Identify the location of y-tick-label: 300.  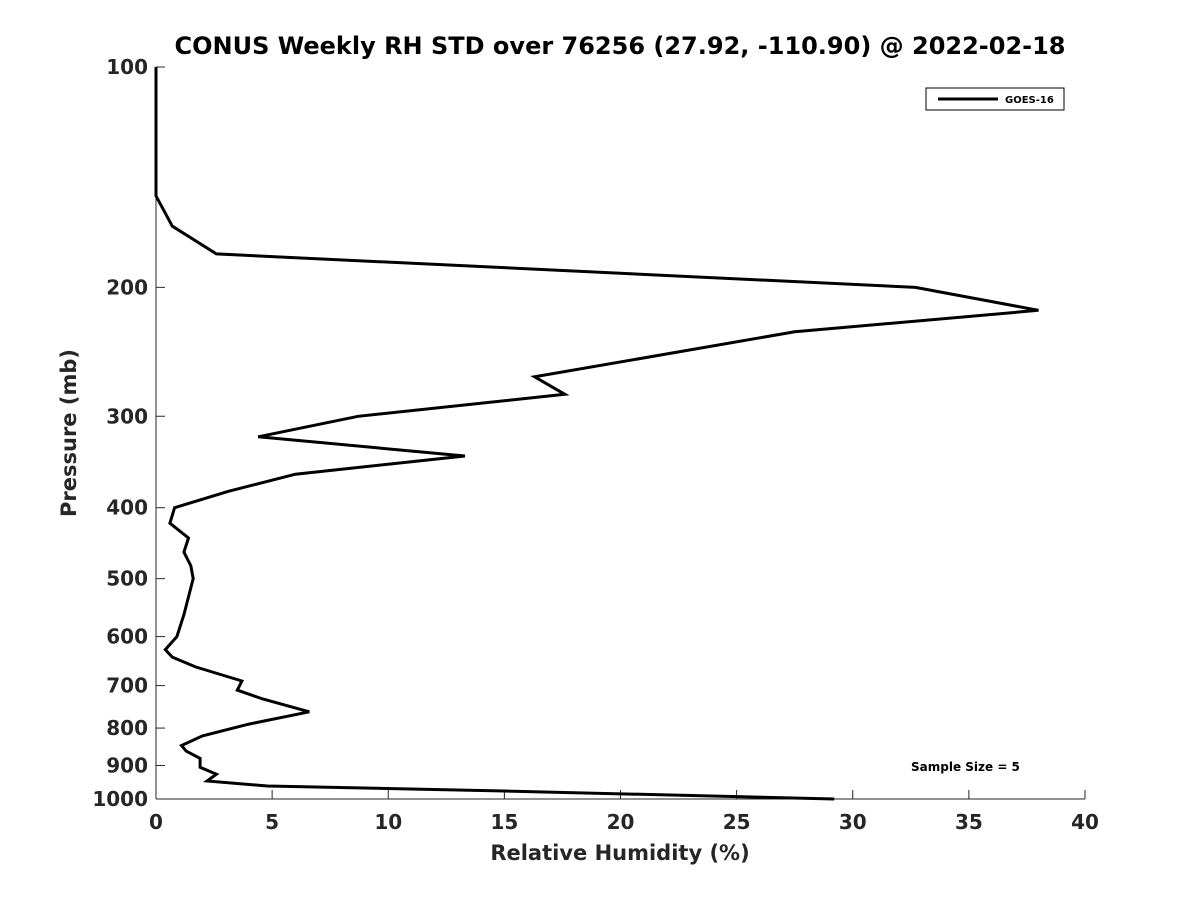
(127, 416).